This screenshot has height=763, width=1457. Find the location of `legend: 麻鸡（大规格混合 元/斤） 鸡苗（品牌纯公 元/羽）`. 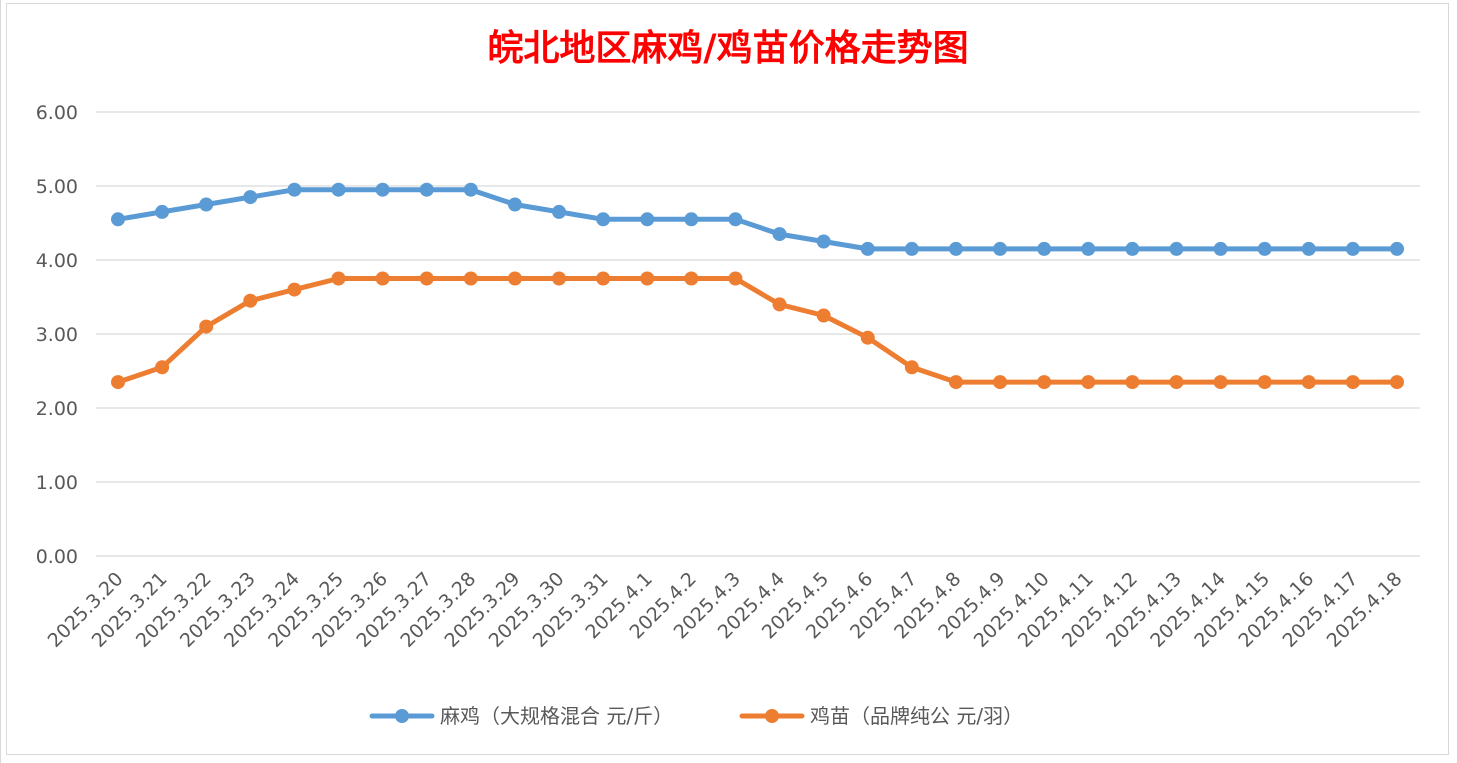

legend: 麻鸡（大规格混合 元/斤） 鸡苗（品牌纯公 元/羽） is located at coordinates (696, 716).